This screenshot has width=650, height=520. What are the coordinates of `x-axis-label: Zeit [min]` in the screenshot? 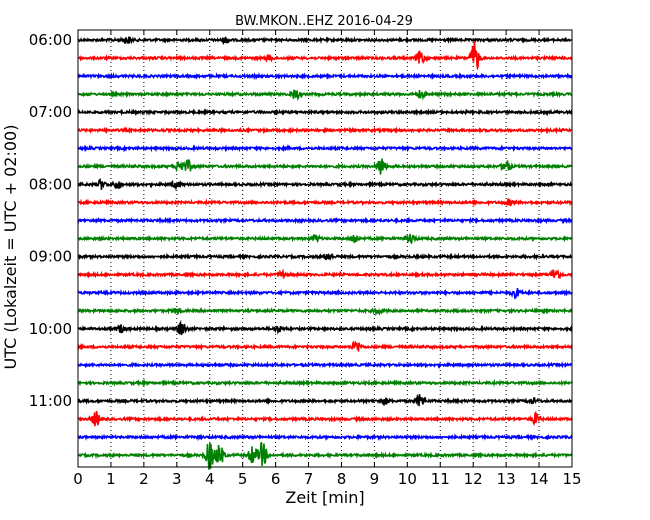 It's located at (324, 497).